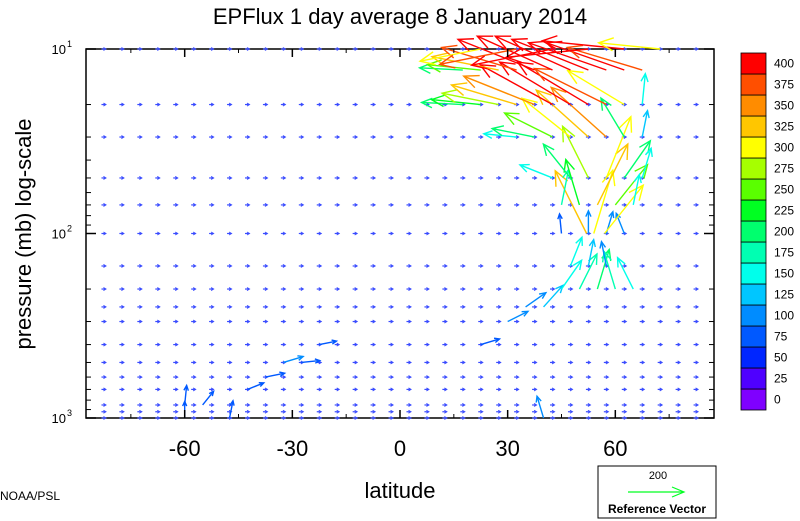  Describe the element at coordinates (657, 492) in the screenshot. I see `reference-vector-legend: 200 Reference Vector` at that location.